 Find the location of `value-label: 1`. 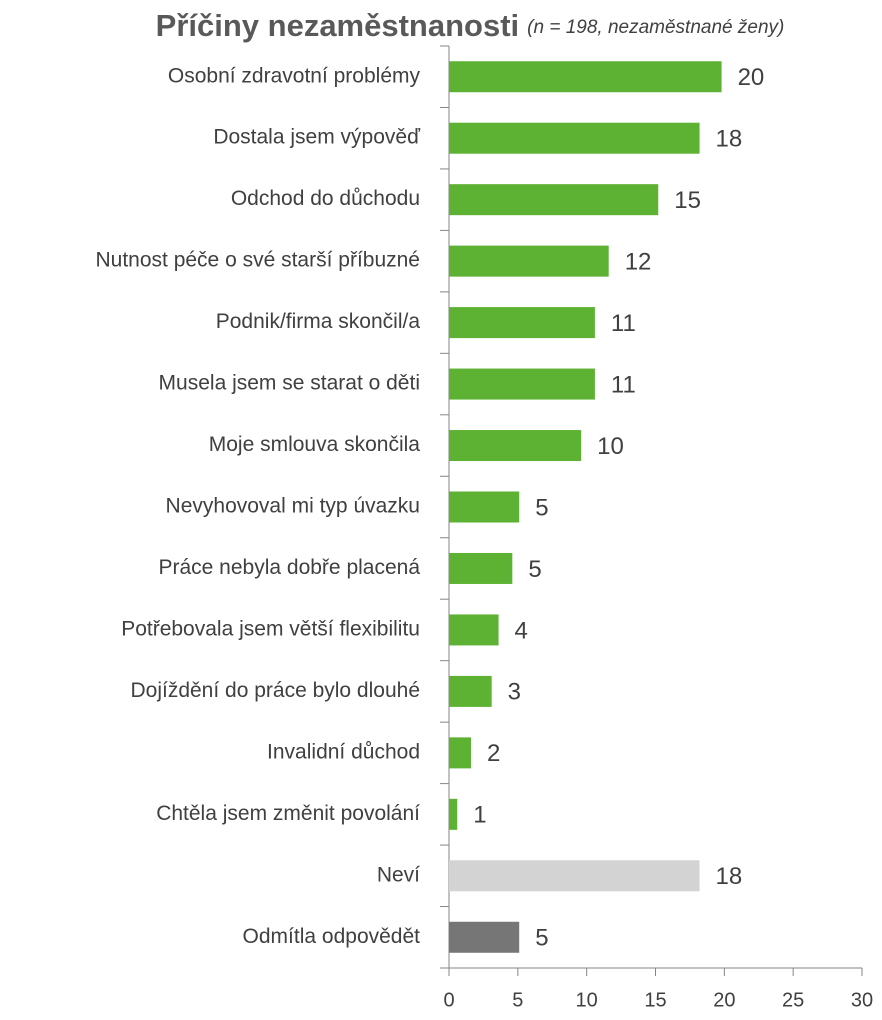

value-label: 1 is located at coordinates (479, 815).